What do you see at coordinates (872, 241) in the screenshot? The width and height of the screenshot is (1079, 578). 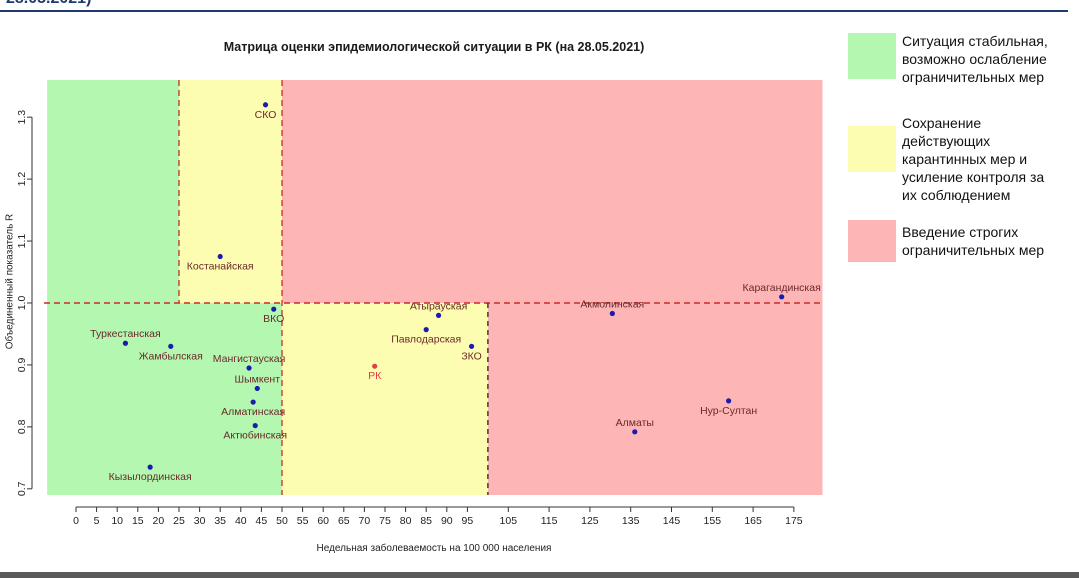 I see `legend-swatch-red` at bounding box center [872, 241].